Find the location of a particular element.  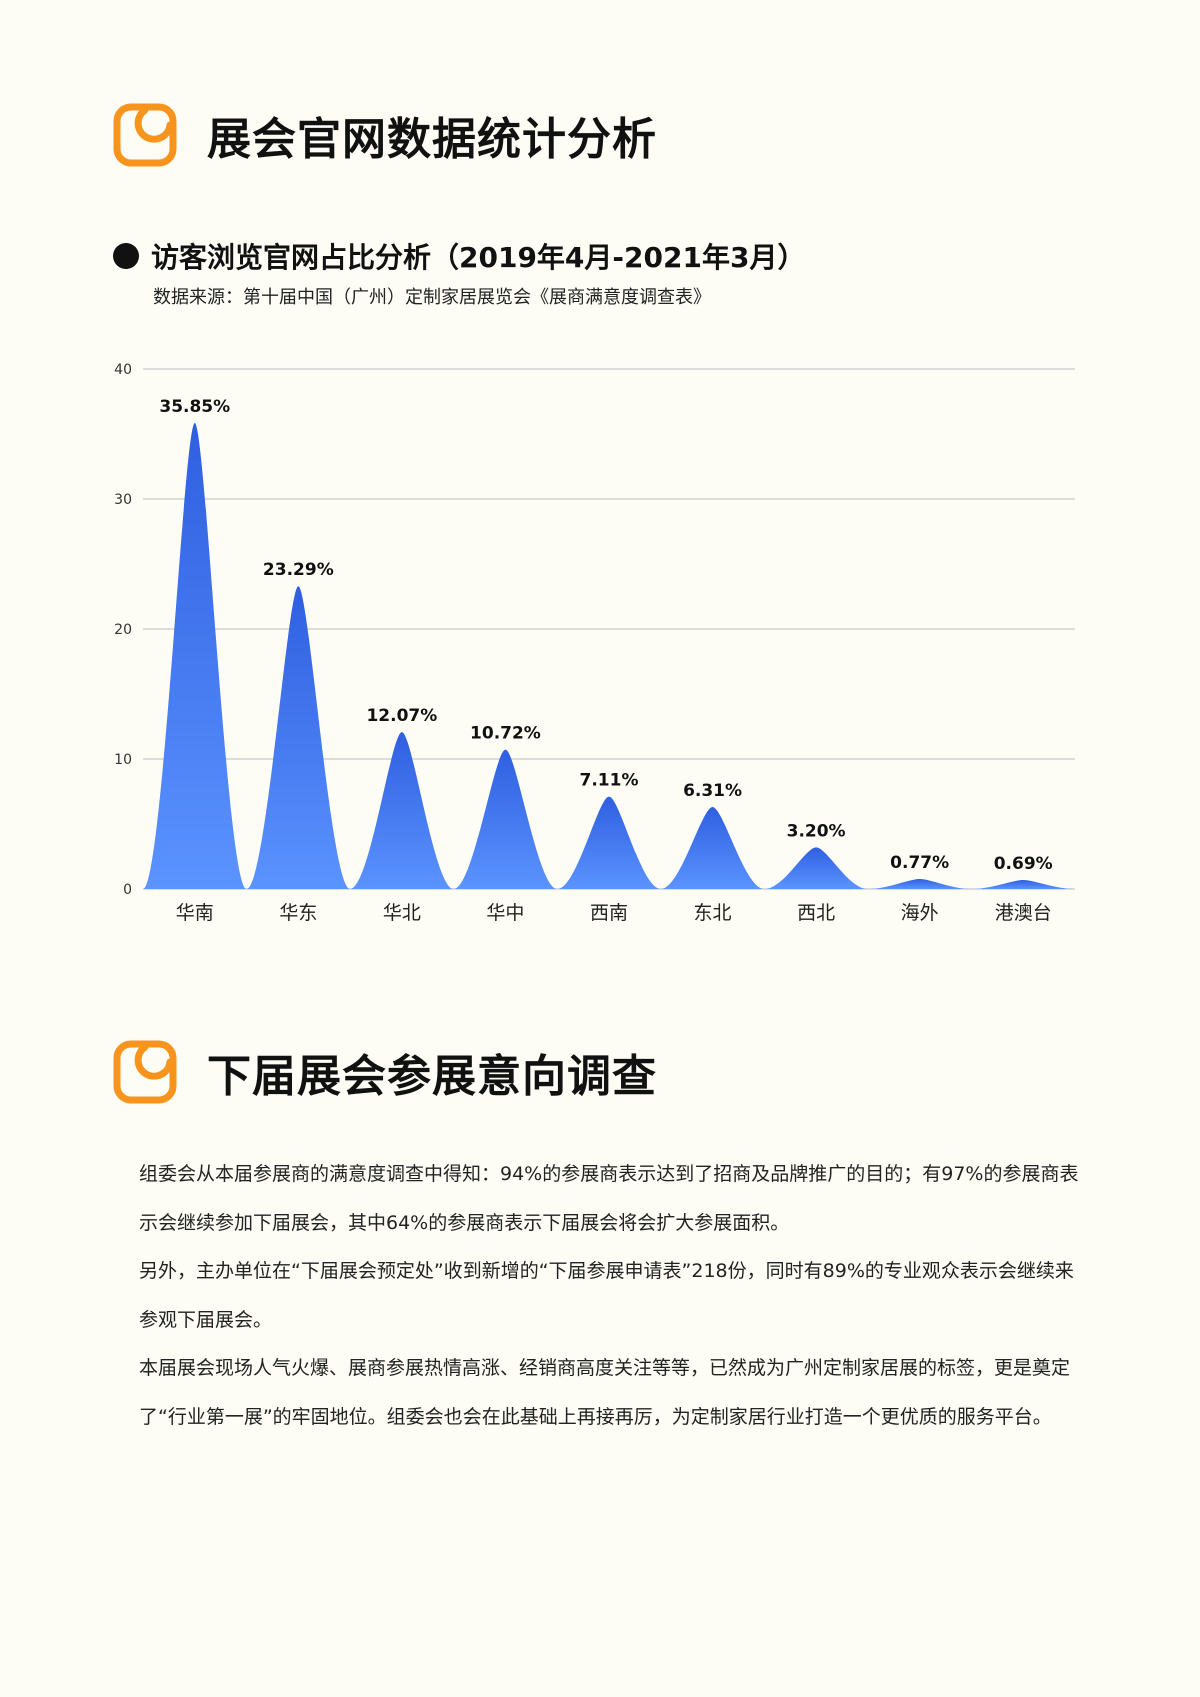

section-title: 下届展会参展意向调查 is located at coordinates (432, 1076).